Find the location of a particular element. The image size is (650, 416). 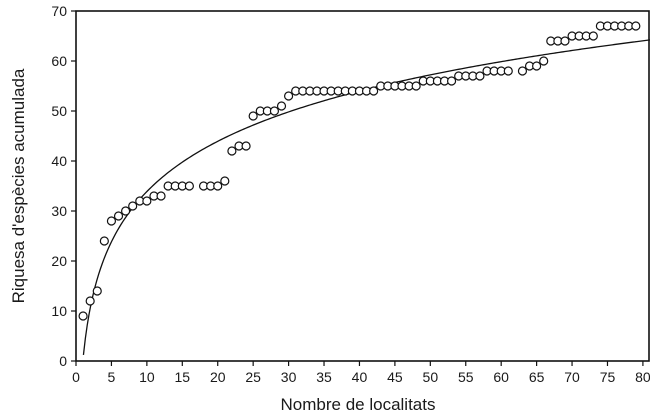

x-tick-label: 10 is located at coordinates (147, 377).